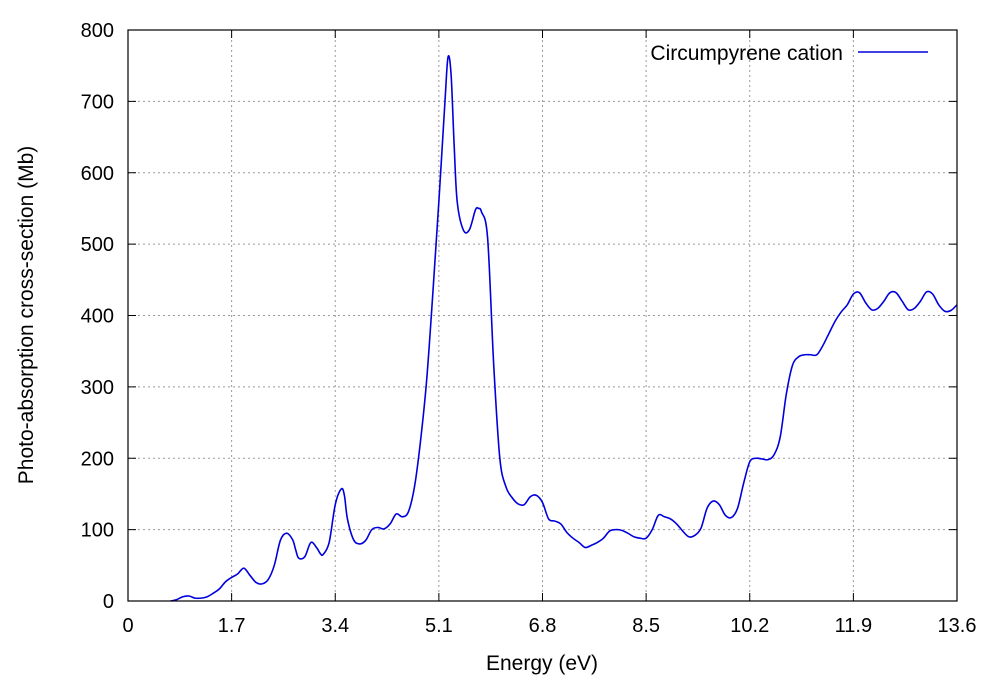 This screenshot has width=1000, height=700. What do you see at coordinates (646, 626) in the screenshot?
I see `x-tick-label: 8.5` at bounding box center [646, 626].